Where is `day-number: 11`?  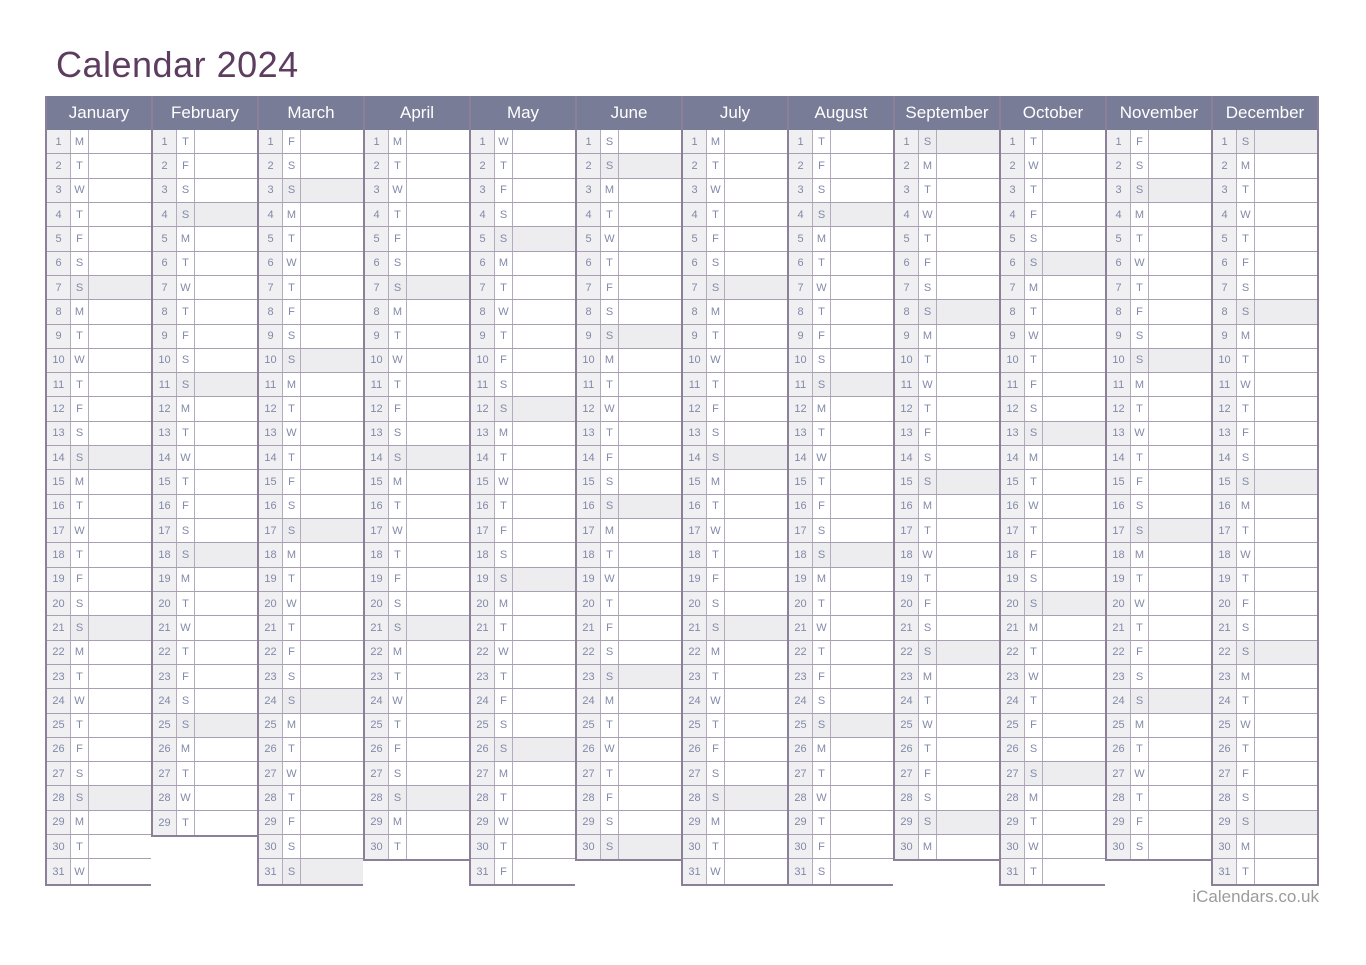
day-number: 11 is located at coordinates (1119, 385).